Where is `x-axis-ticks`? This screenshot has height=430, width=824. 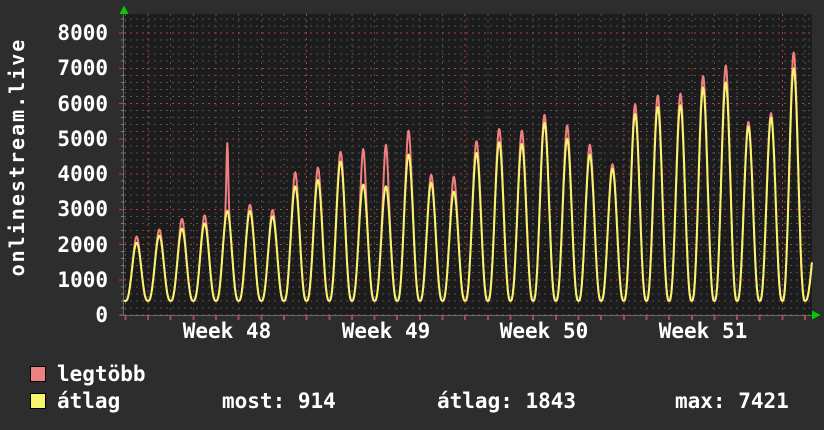
x-axis-ticks is located at coordinates (465, 318).